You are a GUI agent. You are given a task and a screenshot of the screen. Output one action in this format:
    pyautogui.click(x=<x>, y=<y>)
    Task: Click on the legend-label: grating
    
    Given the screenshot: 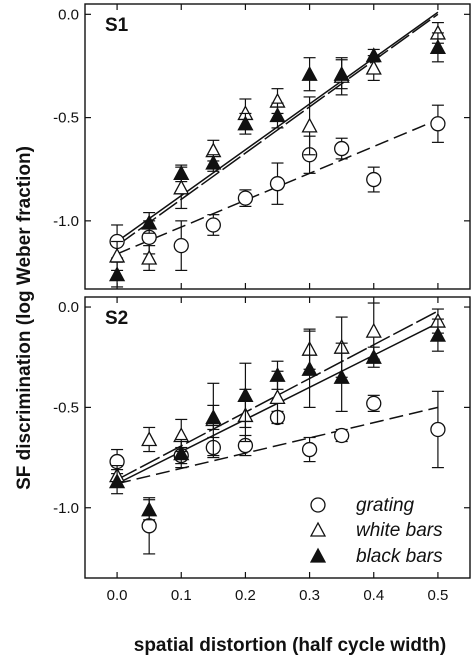 What is the action you would take?
    pyautogui.click(x=385, y=505)
    